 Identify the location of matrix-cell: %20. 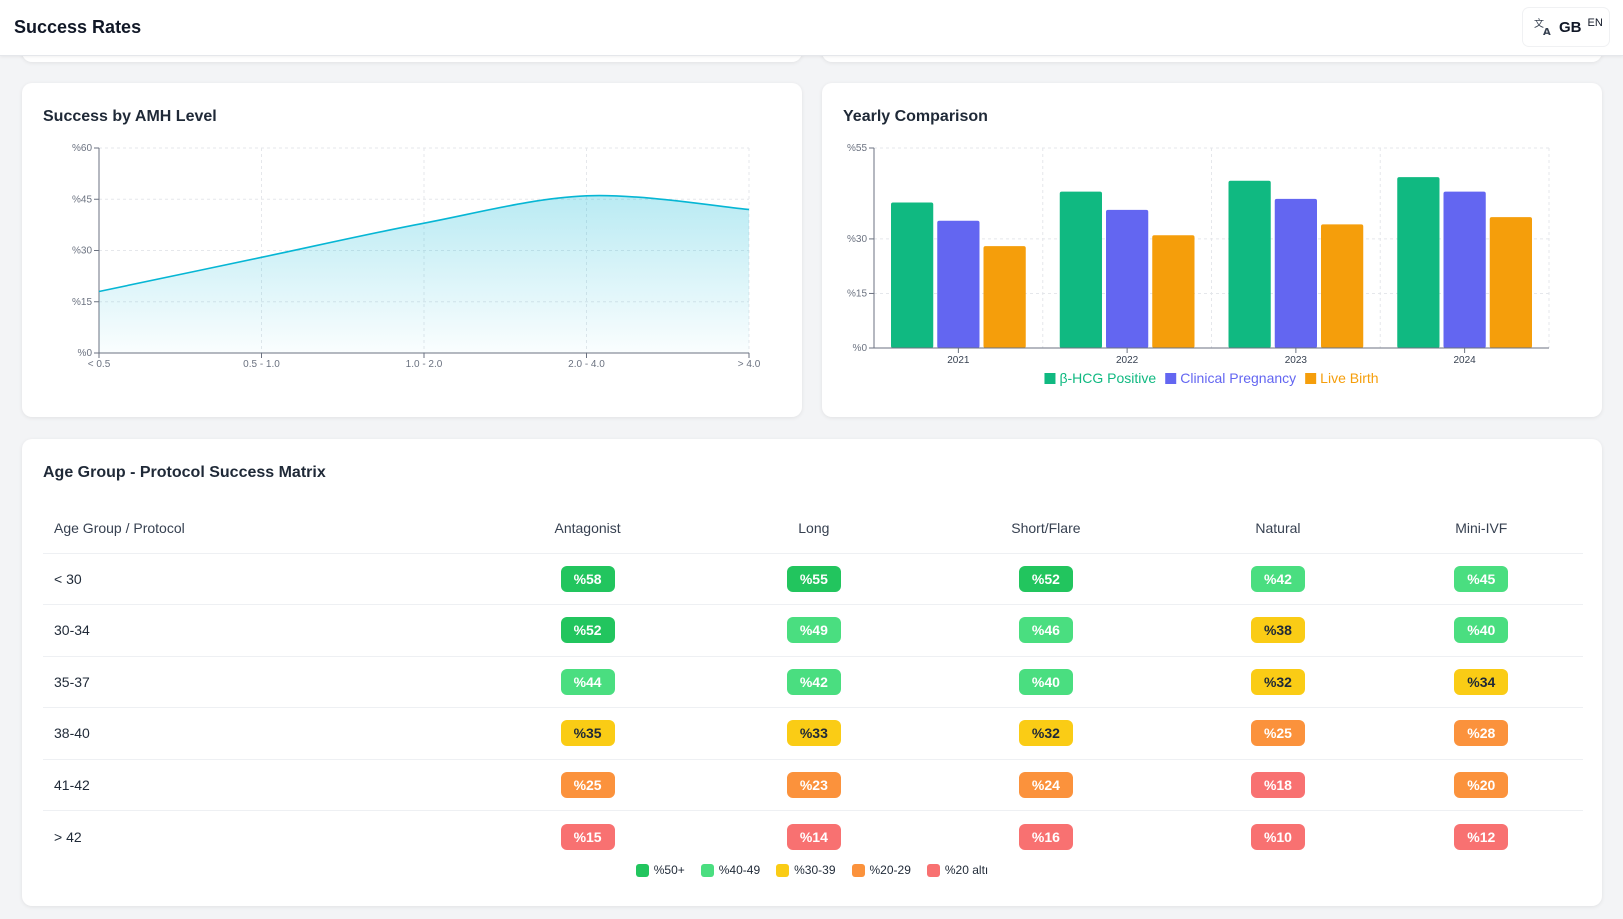
(1481, 784).